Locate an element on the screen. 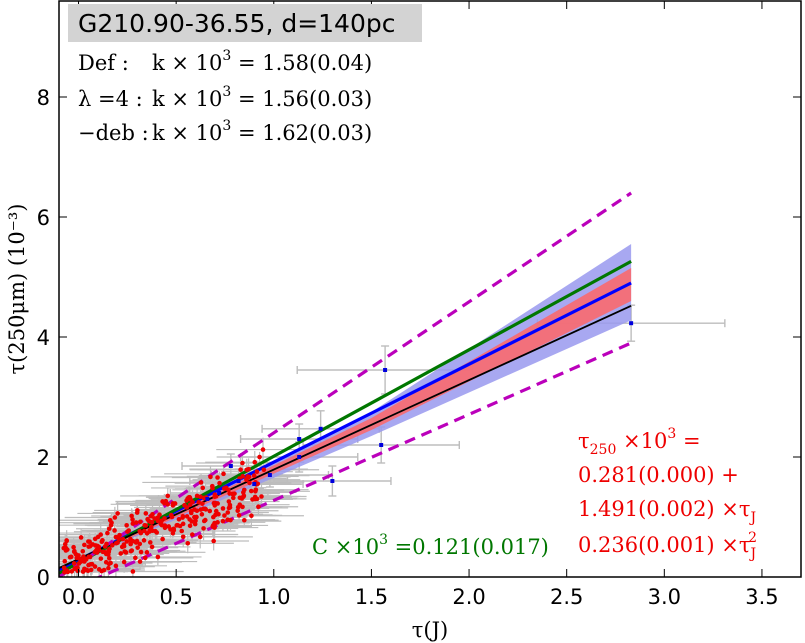 The height and width of the screenshot is (643, 805). x-tick-label: 3.0 is located at coordinates (664, 597).